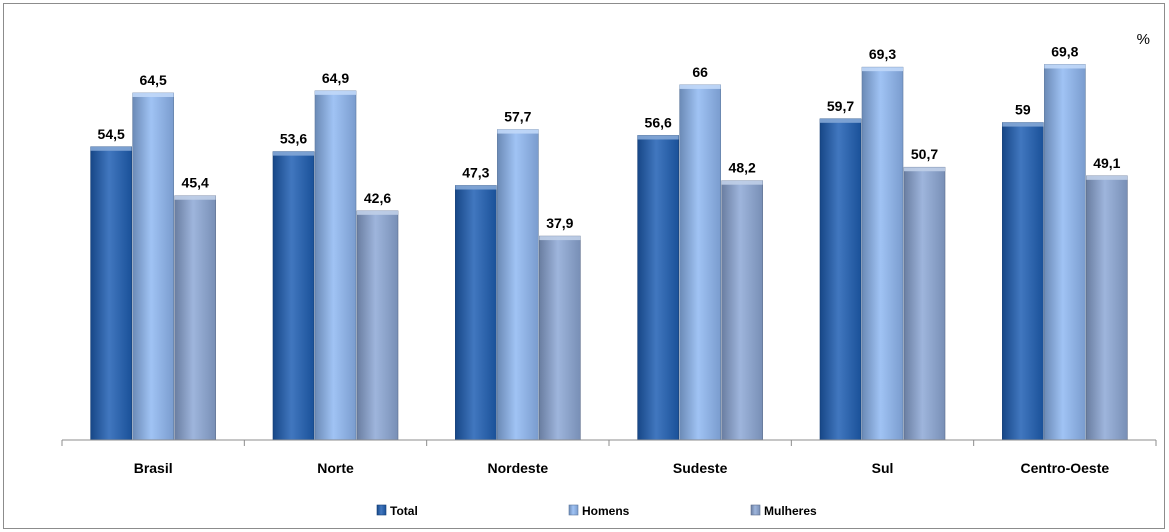 This screenshot has height=532, width=1169. What do you see at coordinates (111, 134) in the screenshot?
I see `value-label: 54,5` at bounding box center [111, 134].